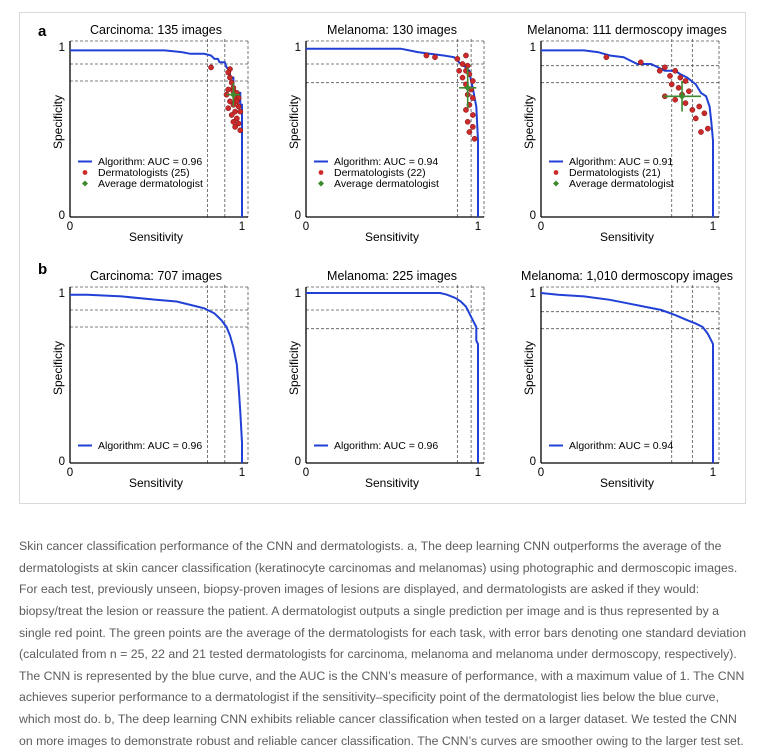 This screenshot has height=752, width=768. I want to click on chart-title: Melanoma: 111 dermoscopy images, so click(627, 30).